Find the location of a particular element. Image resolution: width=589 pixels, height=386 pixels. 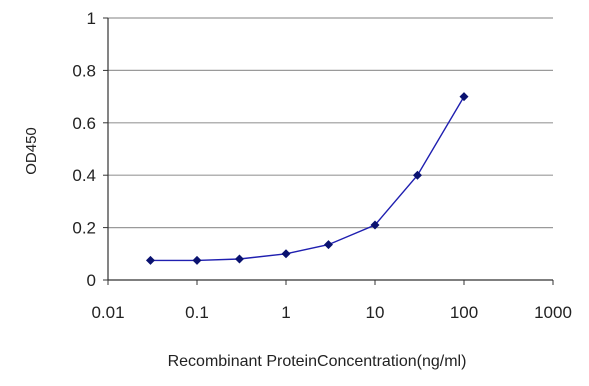

y-tick-label: 0 is located at coordinates (91, 280).